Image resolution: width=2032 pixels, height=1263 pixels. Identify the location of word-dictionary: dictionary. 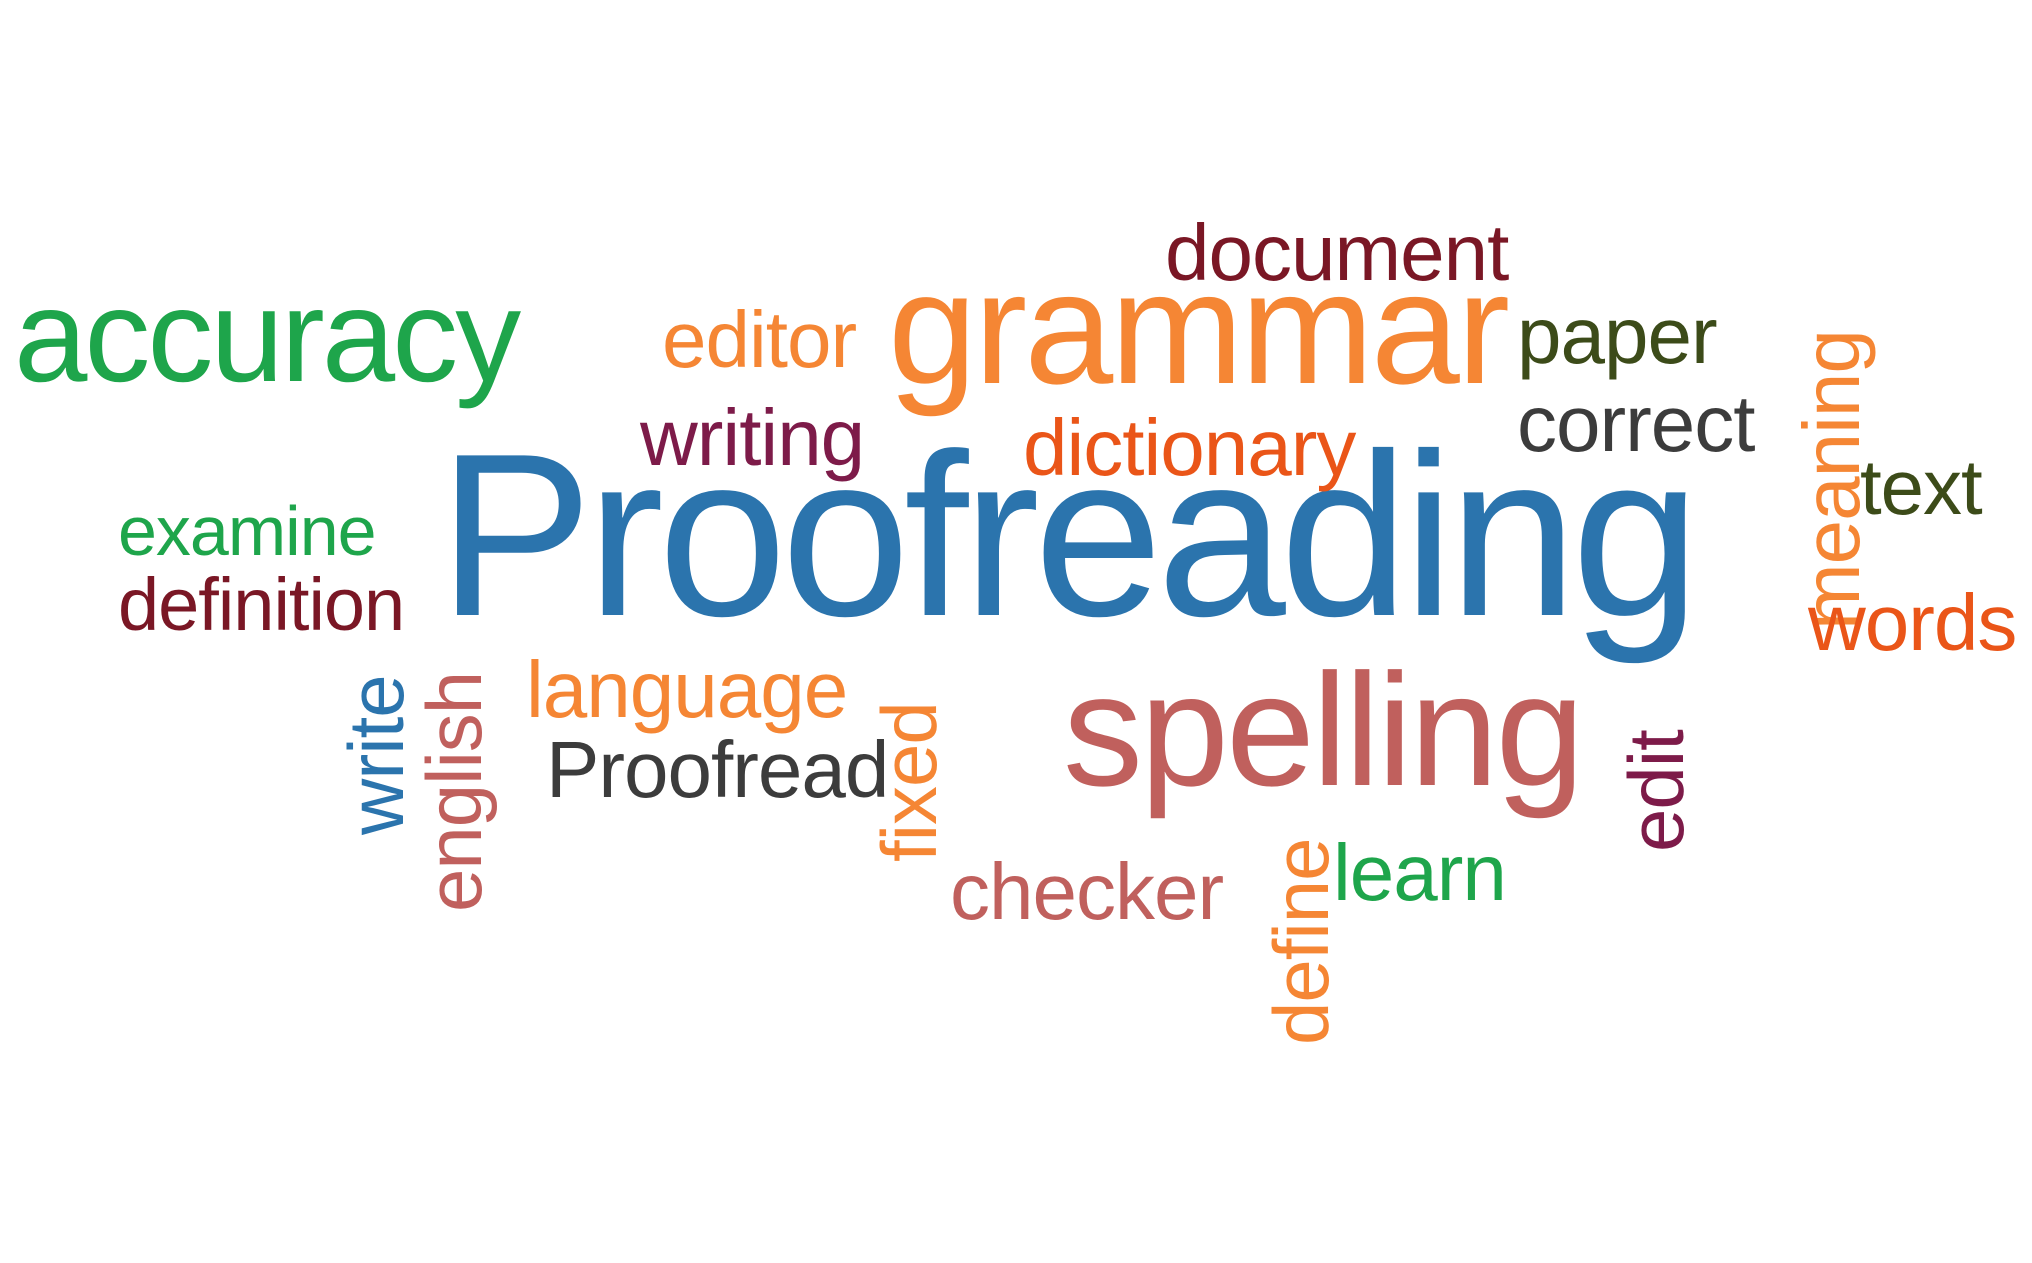
(1189, 447).